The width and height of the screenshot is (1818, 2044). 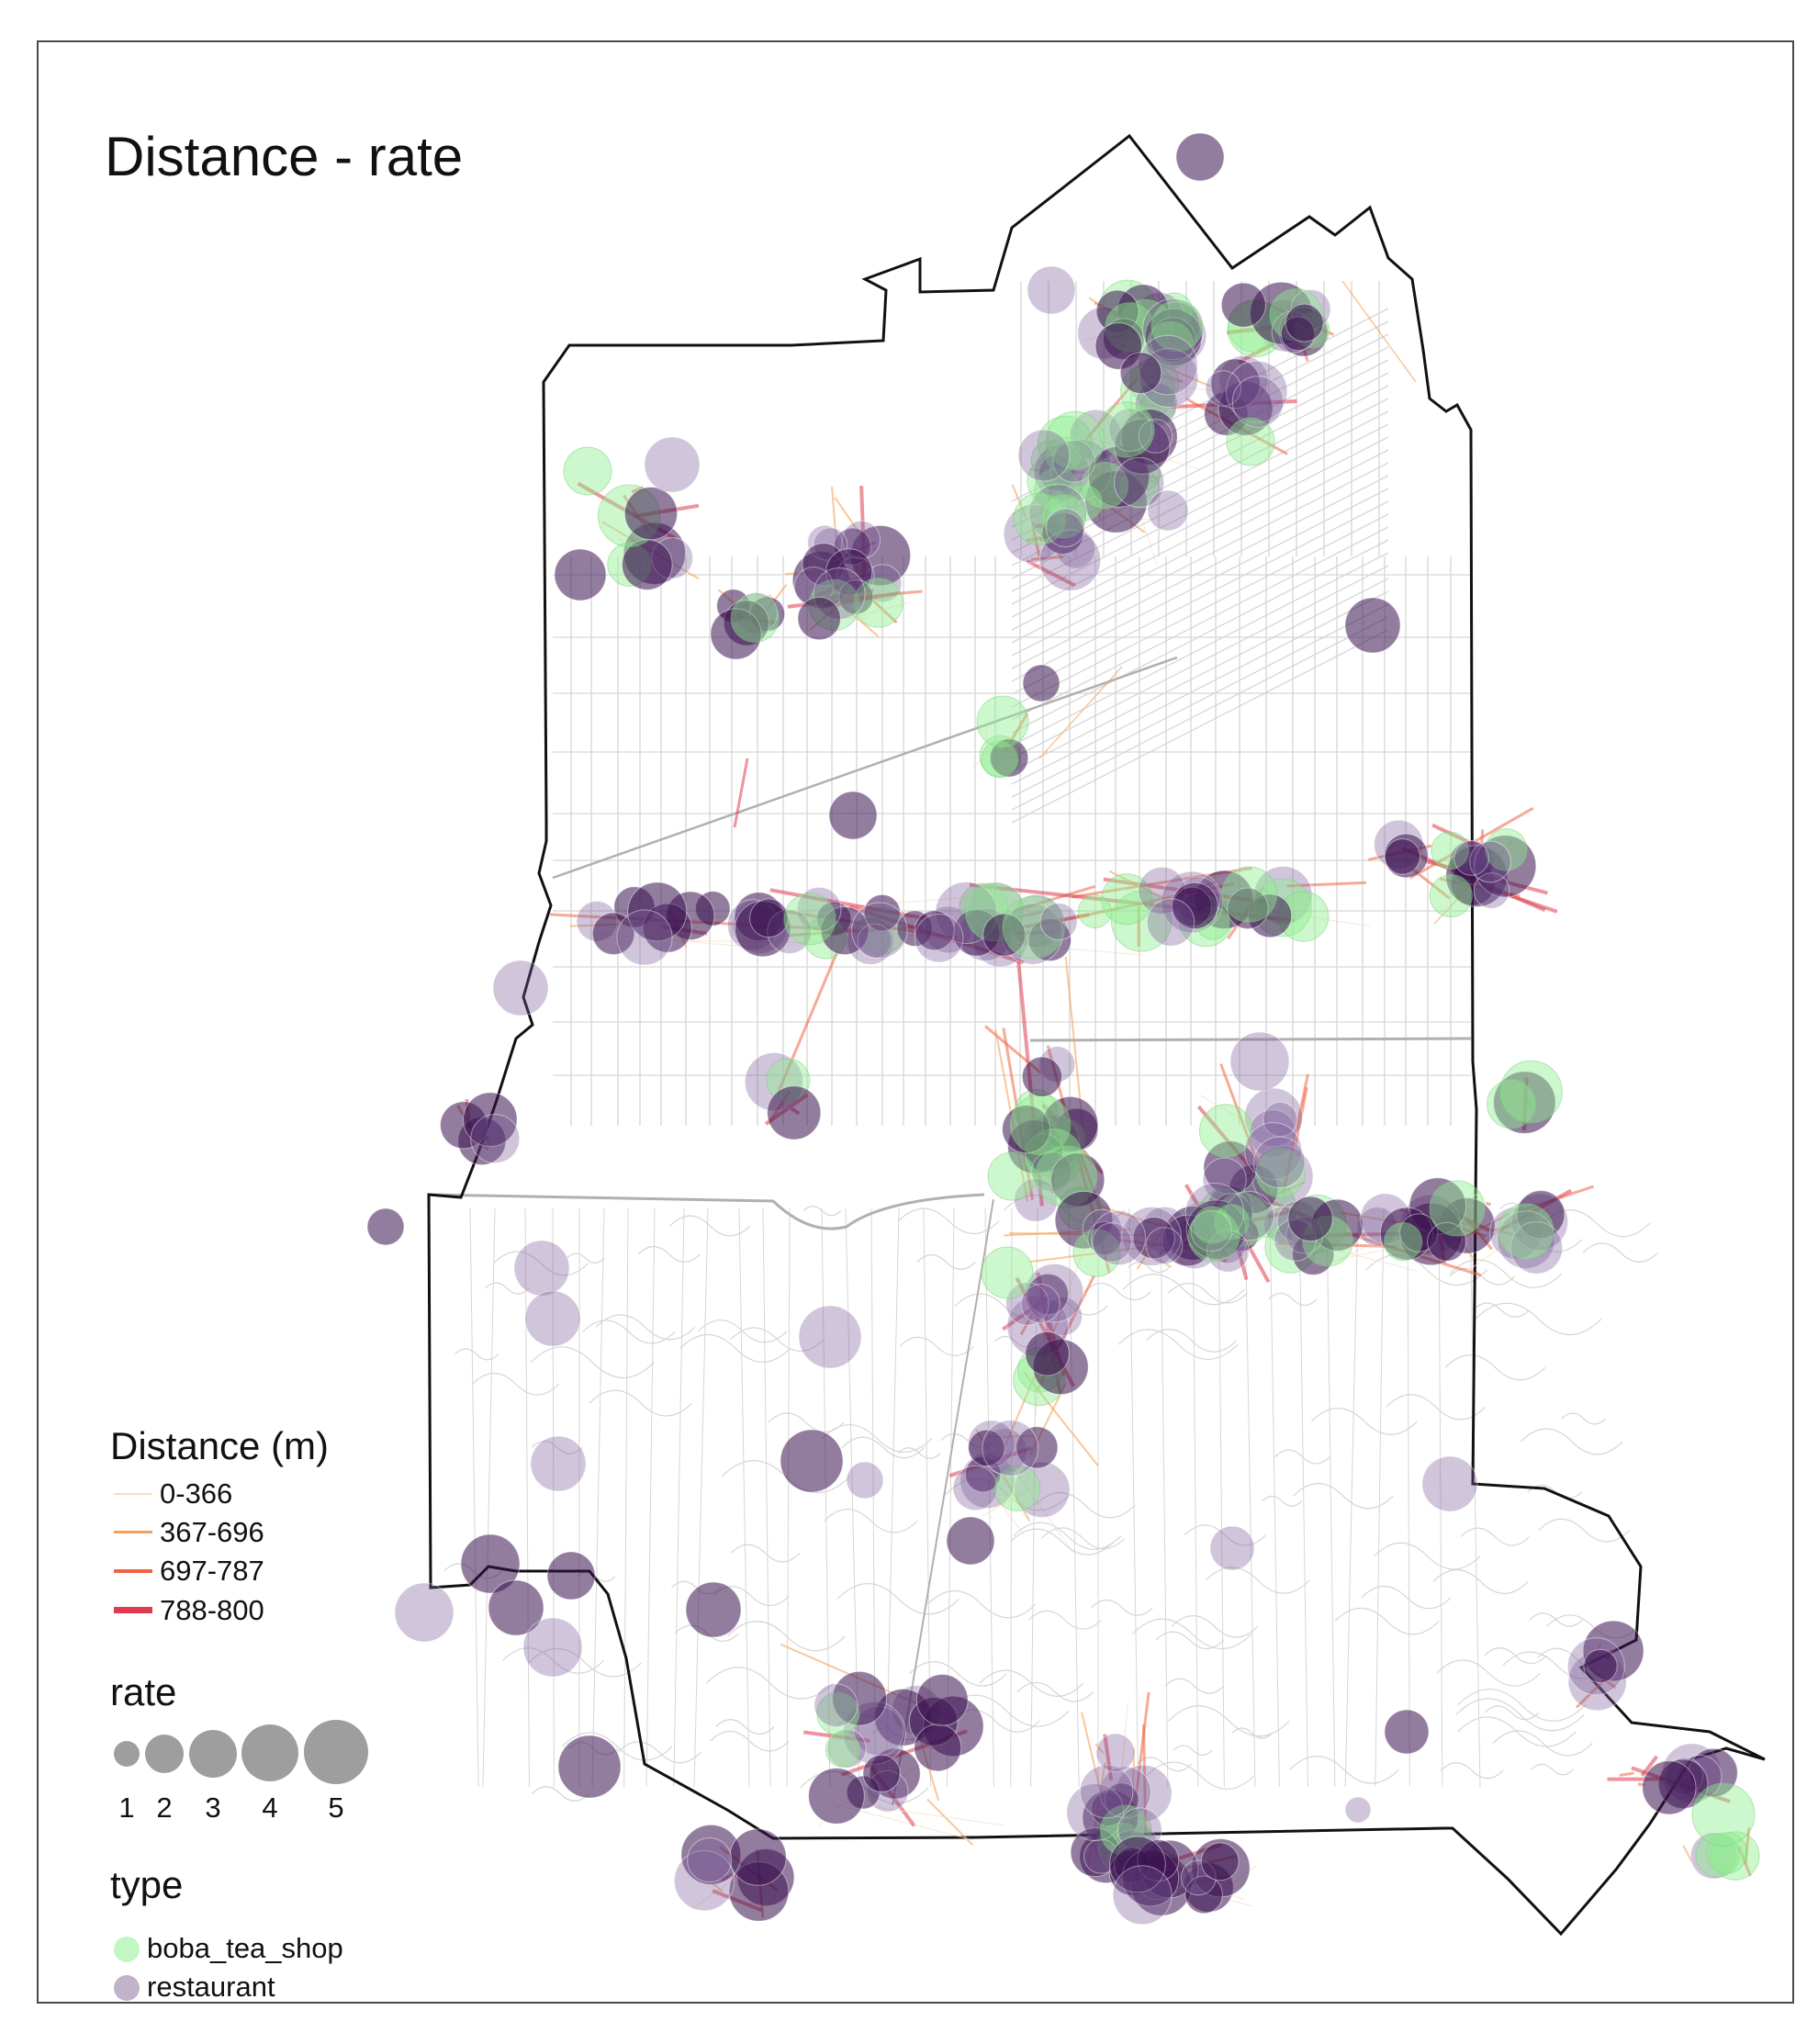 I want to click on legend-restaurant-dot, so click(x=127, y=1988).